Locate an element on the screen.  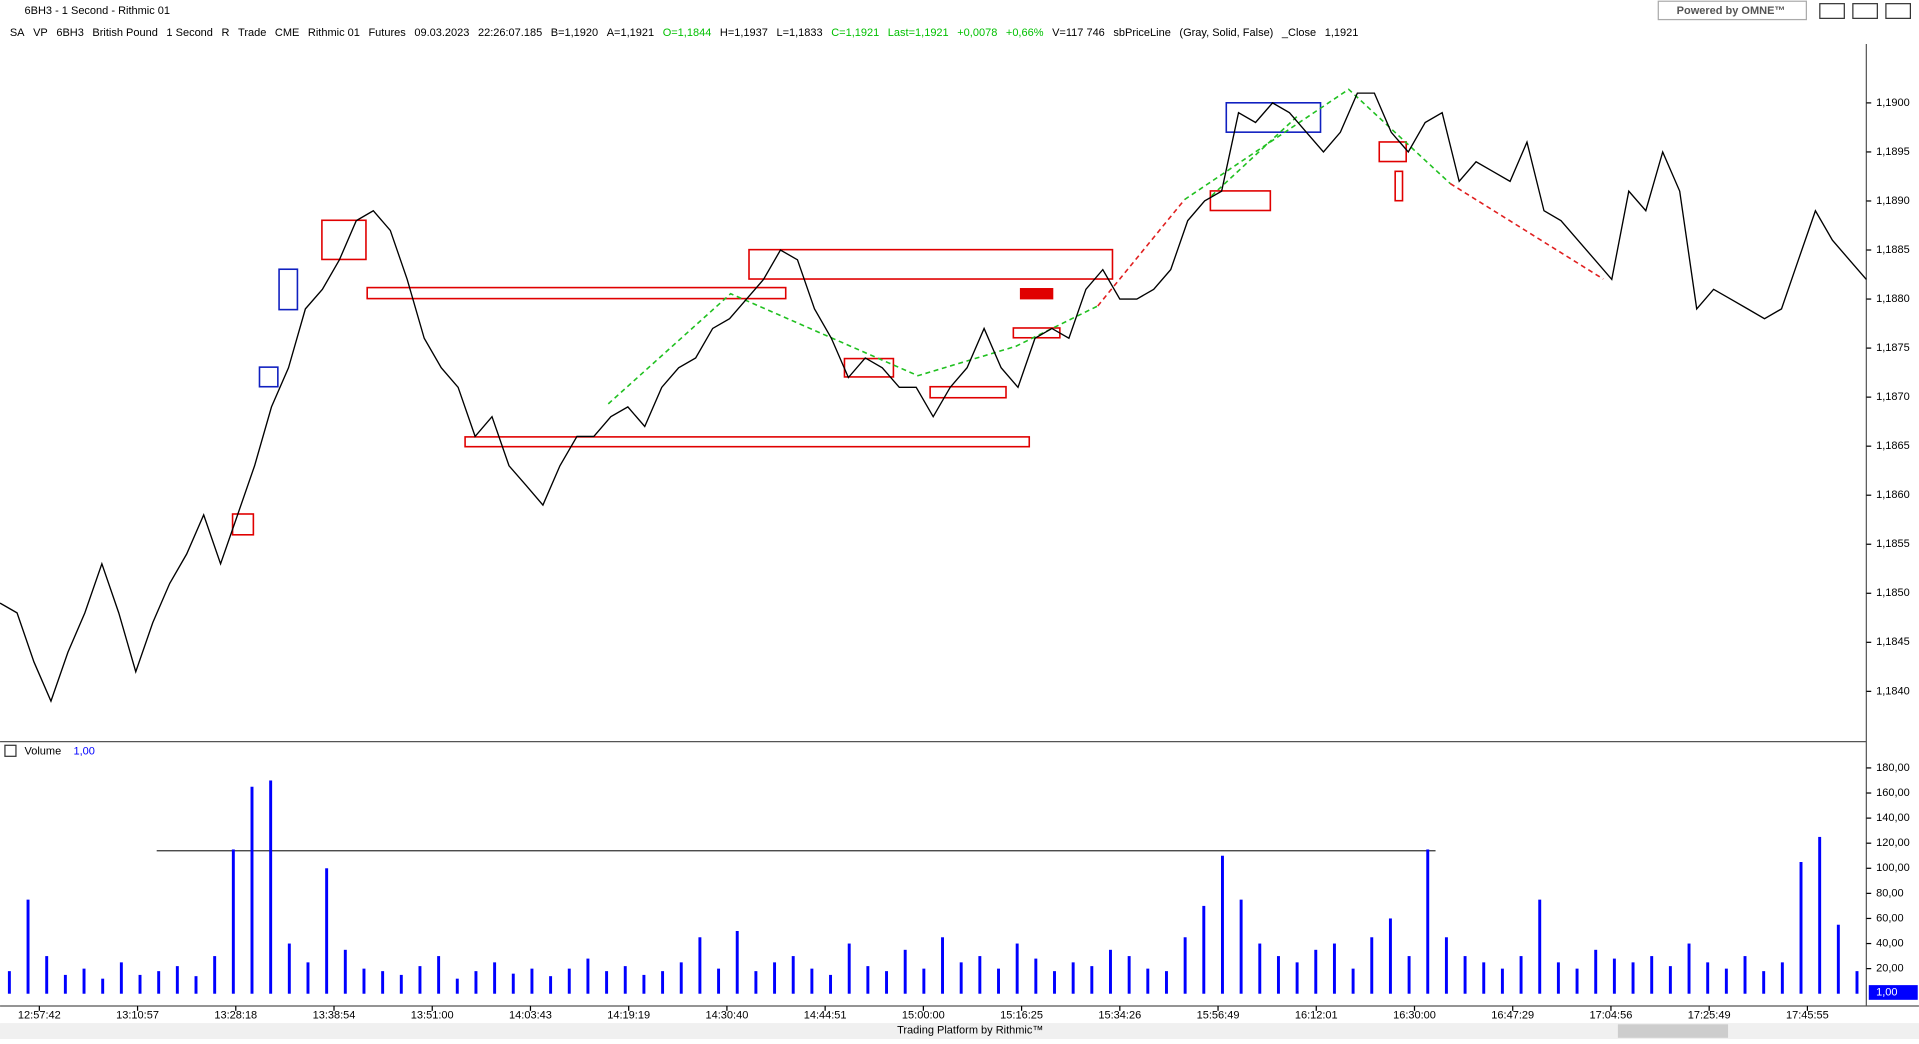
toolbar-item: 1,1921 is located at coordinates (1342, 33).